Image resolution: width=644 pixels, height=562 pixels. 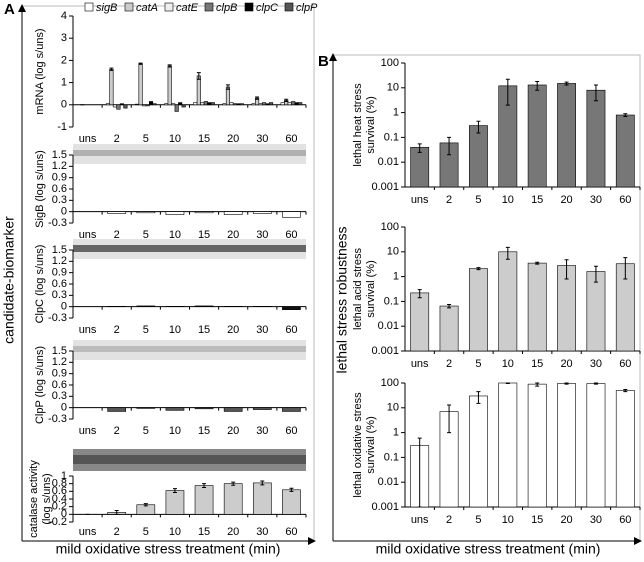 What do you see at coordinates (388, 326) in the screenshot?
I see `y-tick-label: 0.01` at bounding box center [388, 326].